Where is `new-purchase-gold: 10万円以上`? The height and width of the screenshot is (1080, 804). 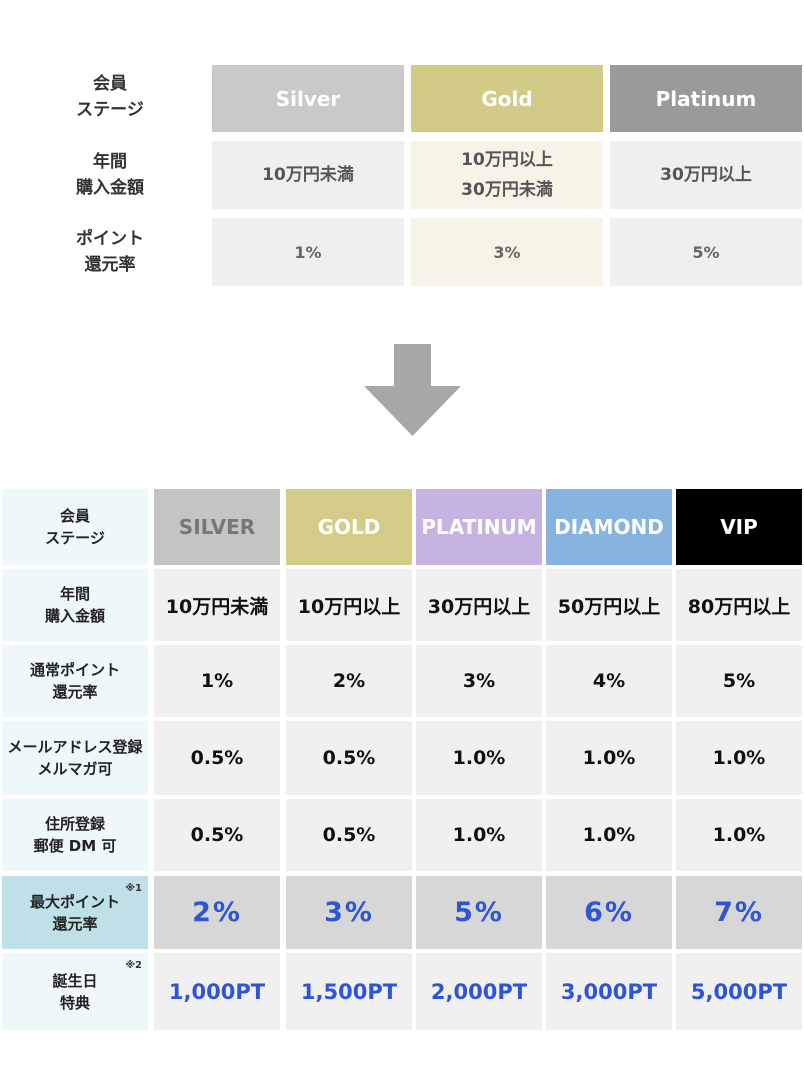 new-purchase-gold: 10万円以上 is located at coordinates (349, 605).